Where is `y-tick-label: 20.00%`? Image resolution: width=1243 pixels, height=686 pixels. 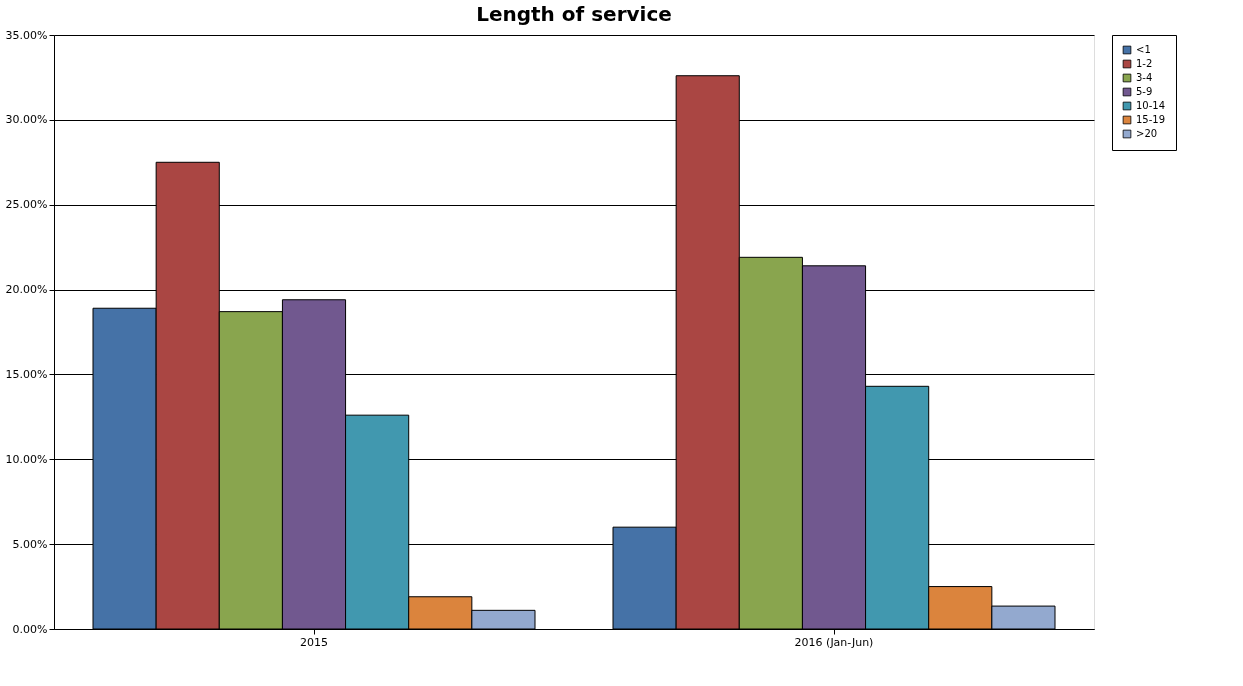 y-tick-label: 20.00% is located at coordinates (26, 290).